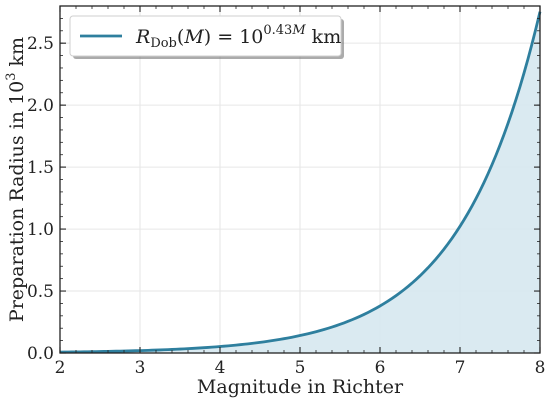  I want to click on legend-label: RDob(M) = 100.43M km, so click(238, 37).